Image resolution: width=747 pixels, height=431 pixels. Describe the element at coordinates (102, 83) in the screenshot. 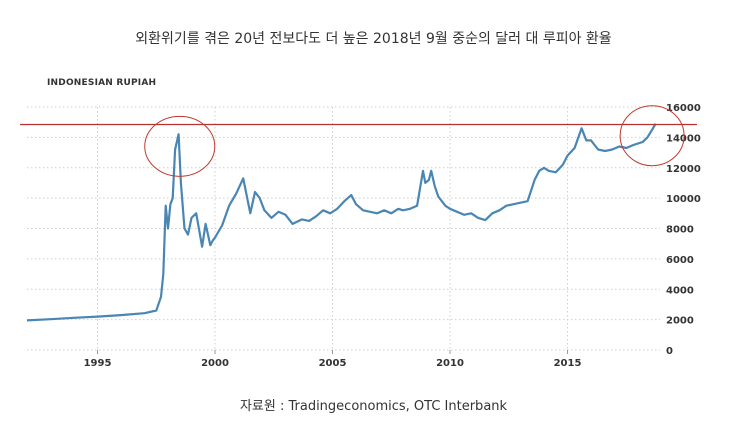

I see `series-label: INDONESIAN RUPIAH` at that location.